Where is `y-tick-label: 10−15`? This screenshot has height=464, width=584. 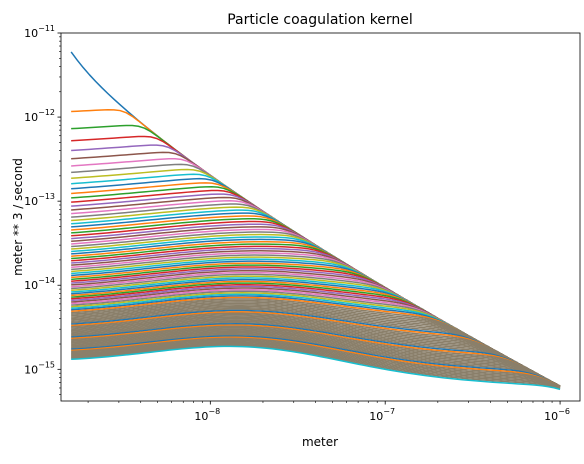 y-tick-label: 10−15 is located at coordinates (39, 368).